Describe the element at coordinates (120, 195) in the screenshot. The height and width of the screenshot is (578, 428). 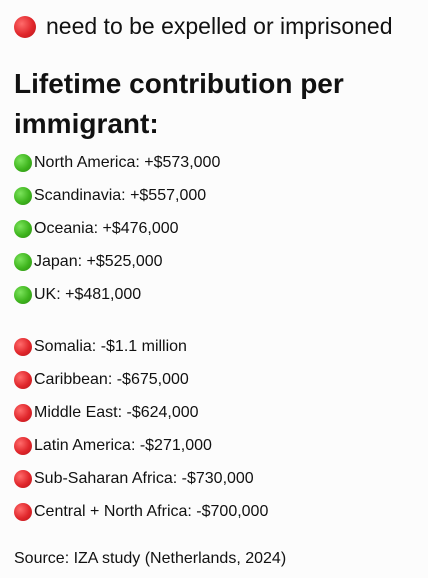
I see `list-item-text: Scandinavia: +$557,000` at that location.